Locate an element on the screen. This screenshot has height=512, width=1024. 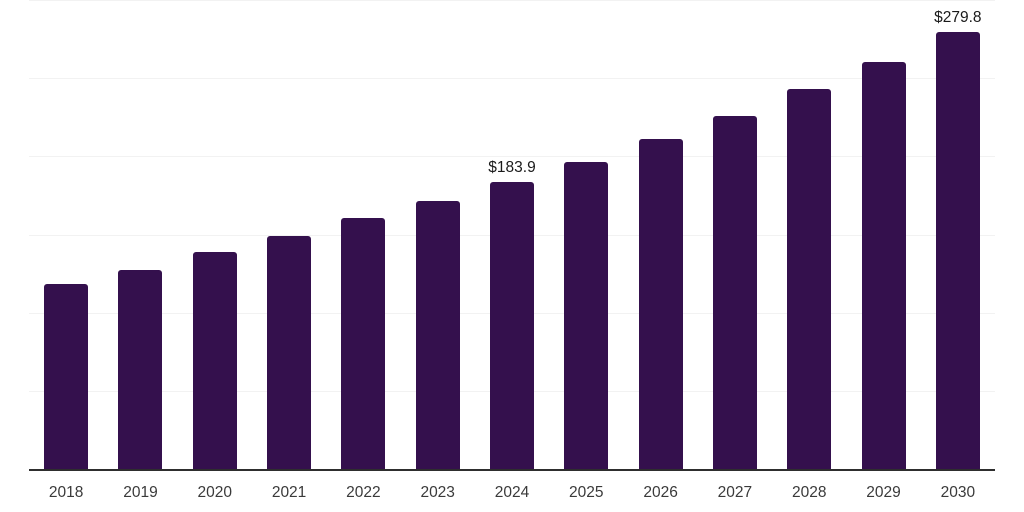
bar-2019 is located at coordinates (140, 369).